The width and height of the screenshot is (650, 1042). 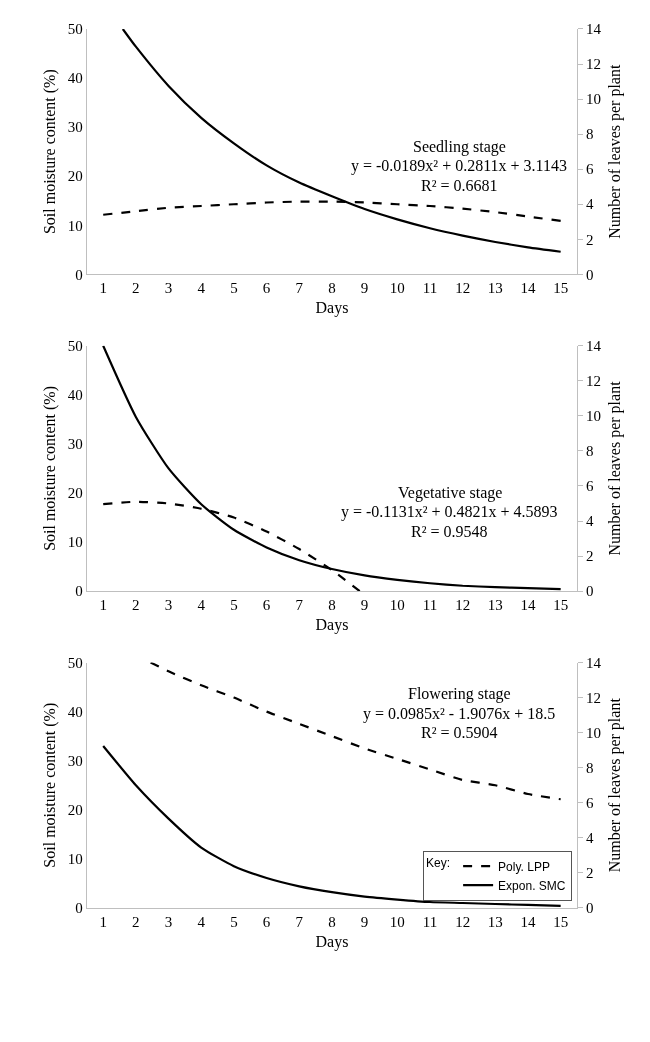 I want to click on annotation: Vegetative stage, so click(x=450, y=493).